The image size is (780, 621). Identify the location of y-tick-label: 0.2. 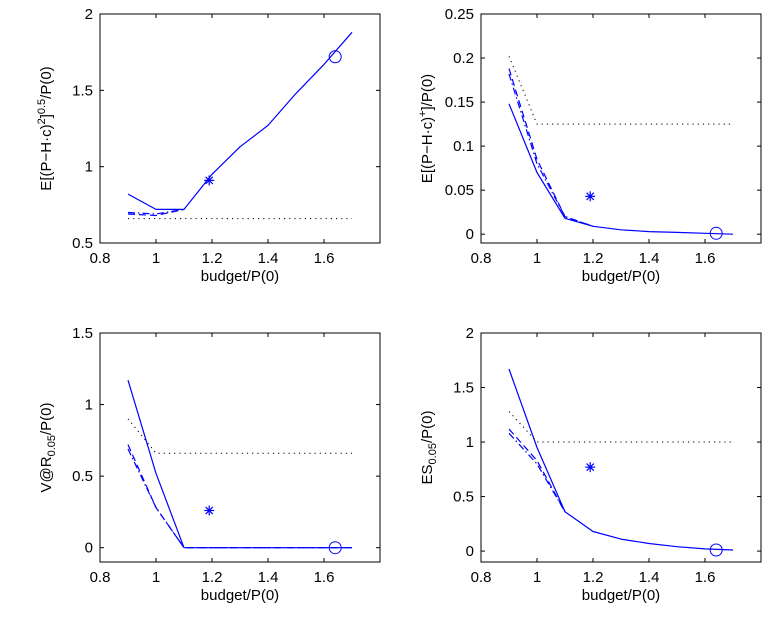
(463, 58).